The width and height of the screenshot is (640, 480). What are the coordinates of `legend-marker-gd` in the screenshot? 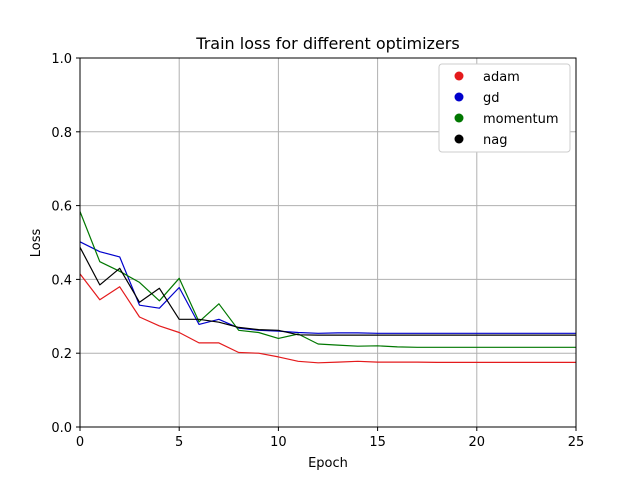 It's located at (459, 97).